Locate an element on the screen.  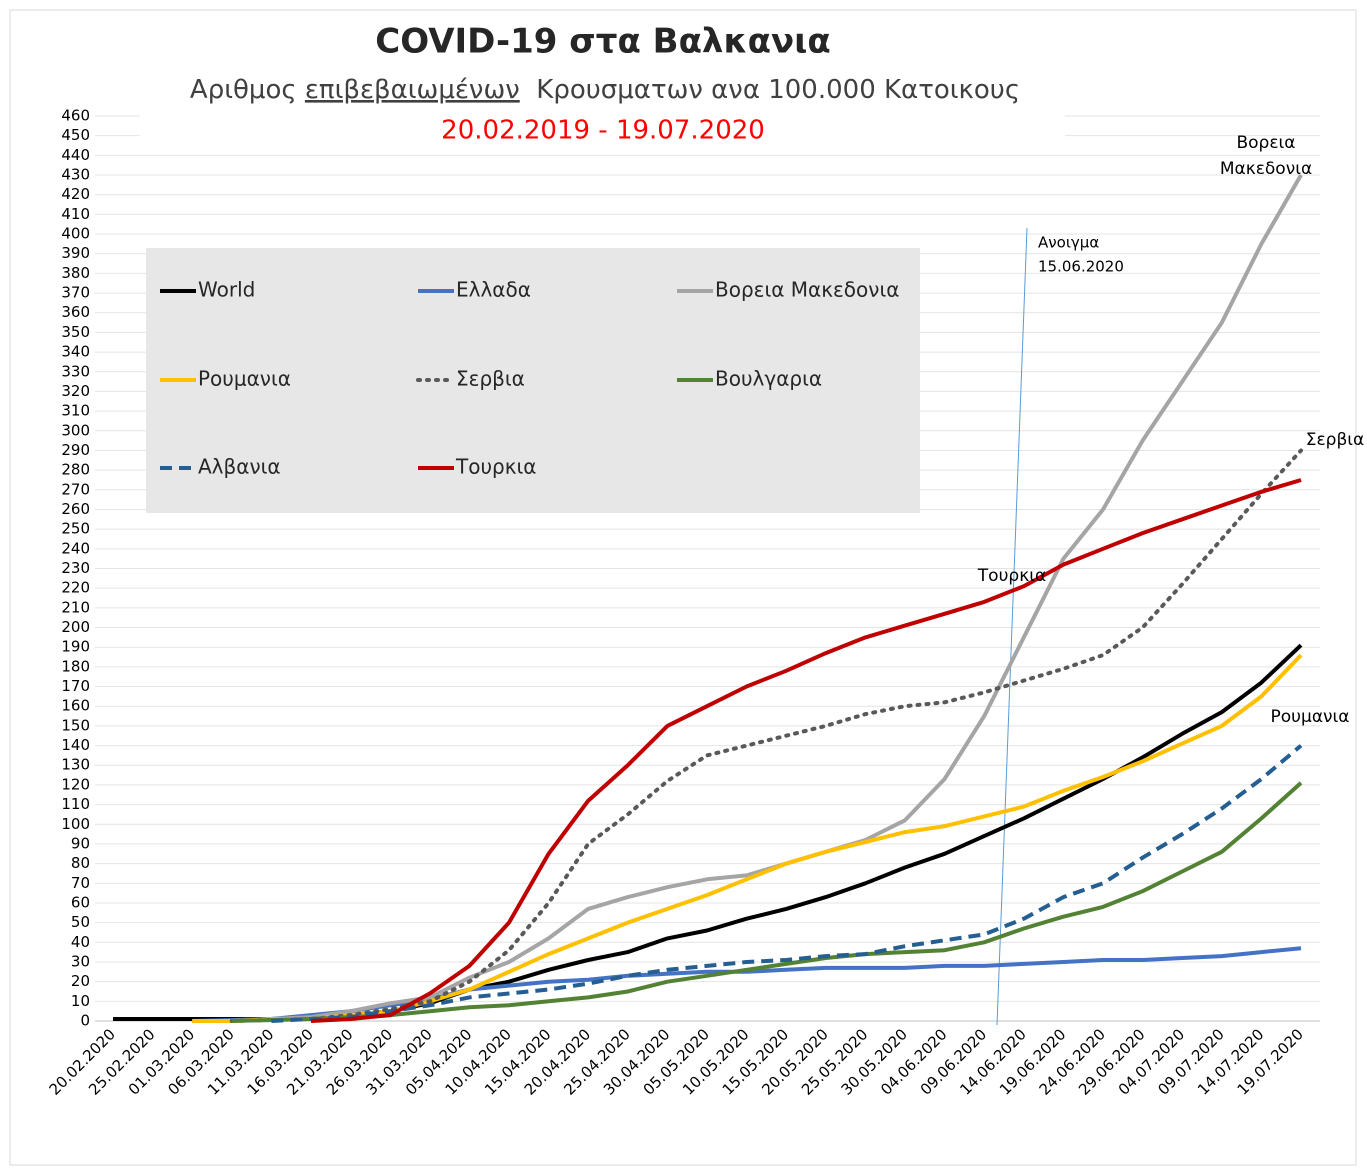
legend-label: Ρουμανια is located at coordinates (244, 379).